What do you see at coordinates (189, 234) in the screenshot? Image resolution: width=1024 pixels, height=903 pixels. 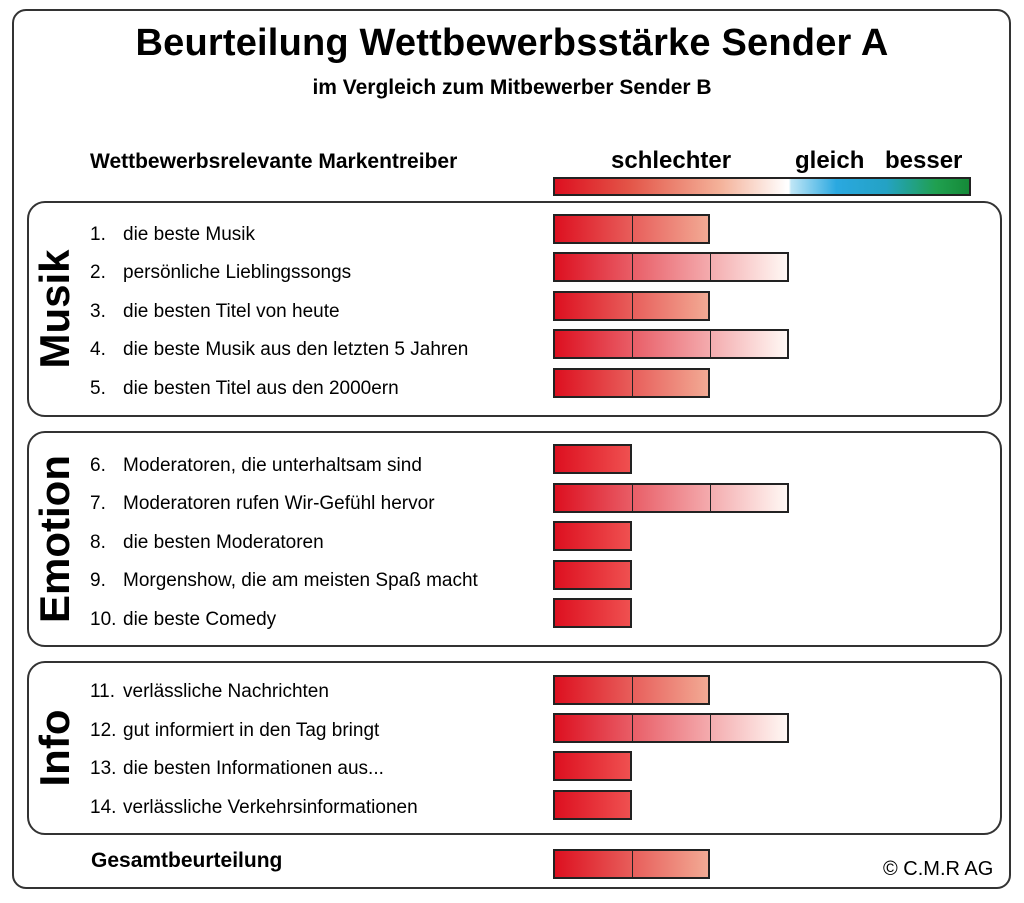 I see `item-label: die beste Musik` at bounding box center [189, 234].